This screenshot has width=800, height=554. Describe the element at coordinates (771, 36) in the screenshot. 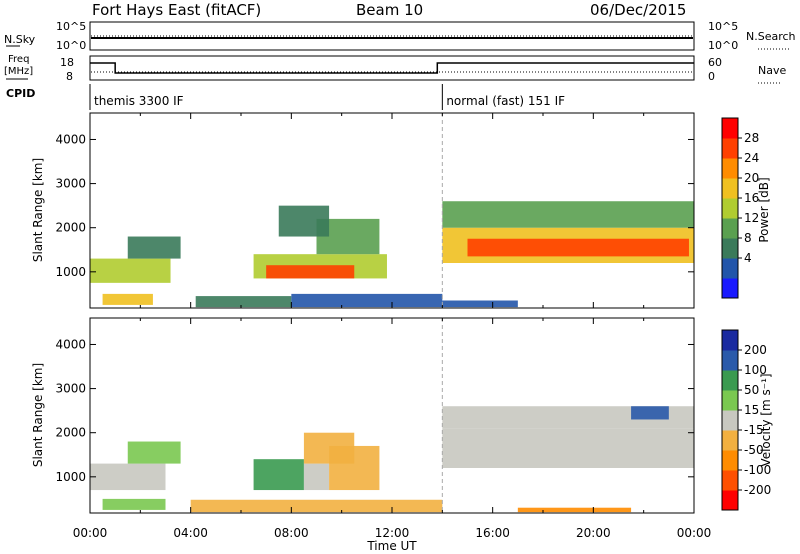

I see `nsearch-label: N.Search` at that location.